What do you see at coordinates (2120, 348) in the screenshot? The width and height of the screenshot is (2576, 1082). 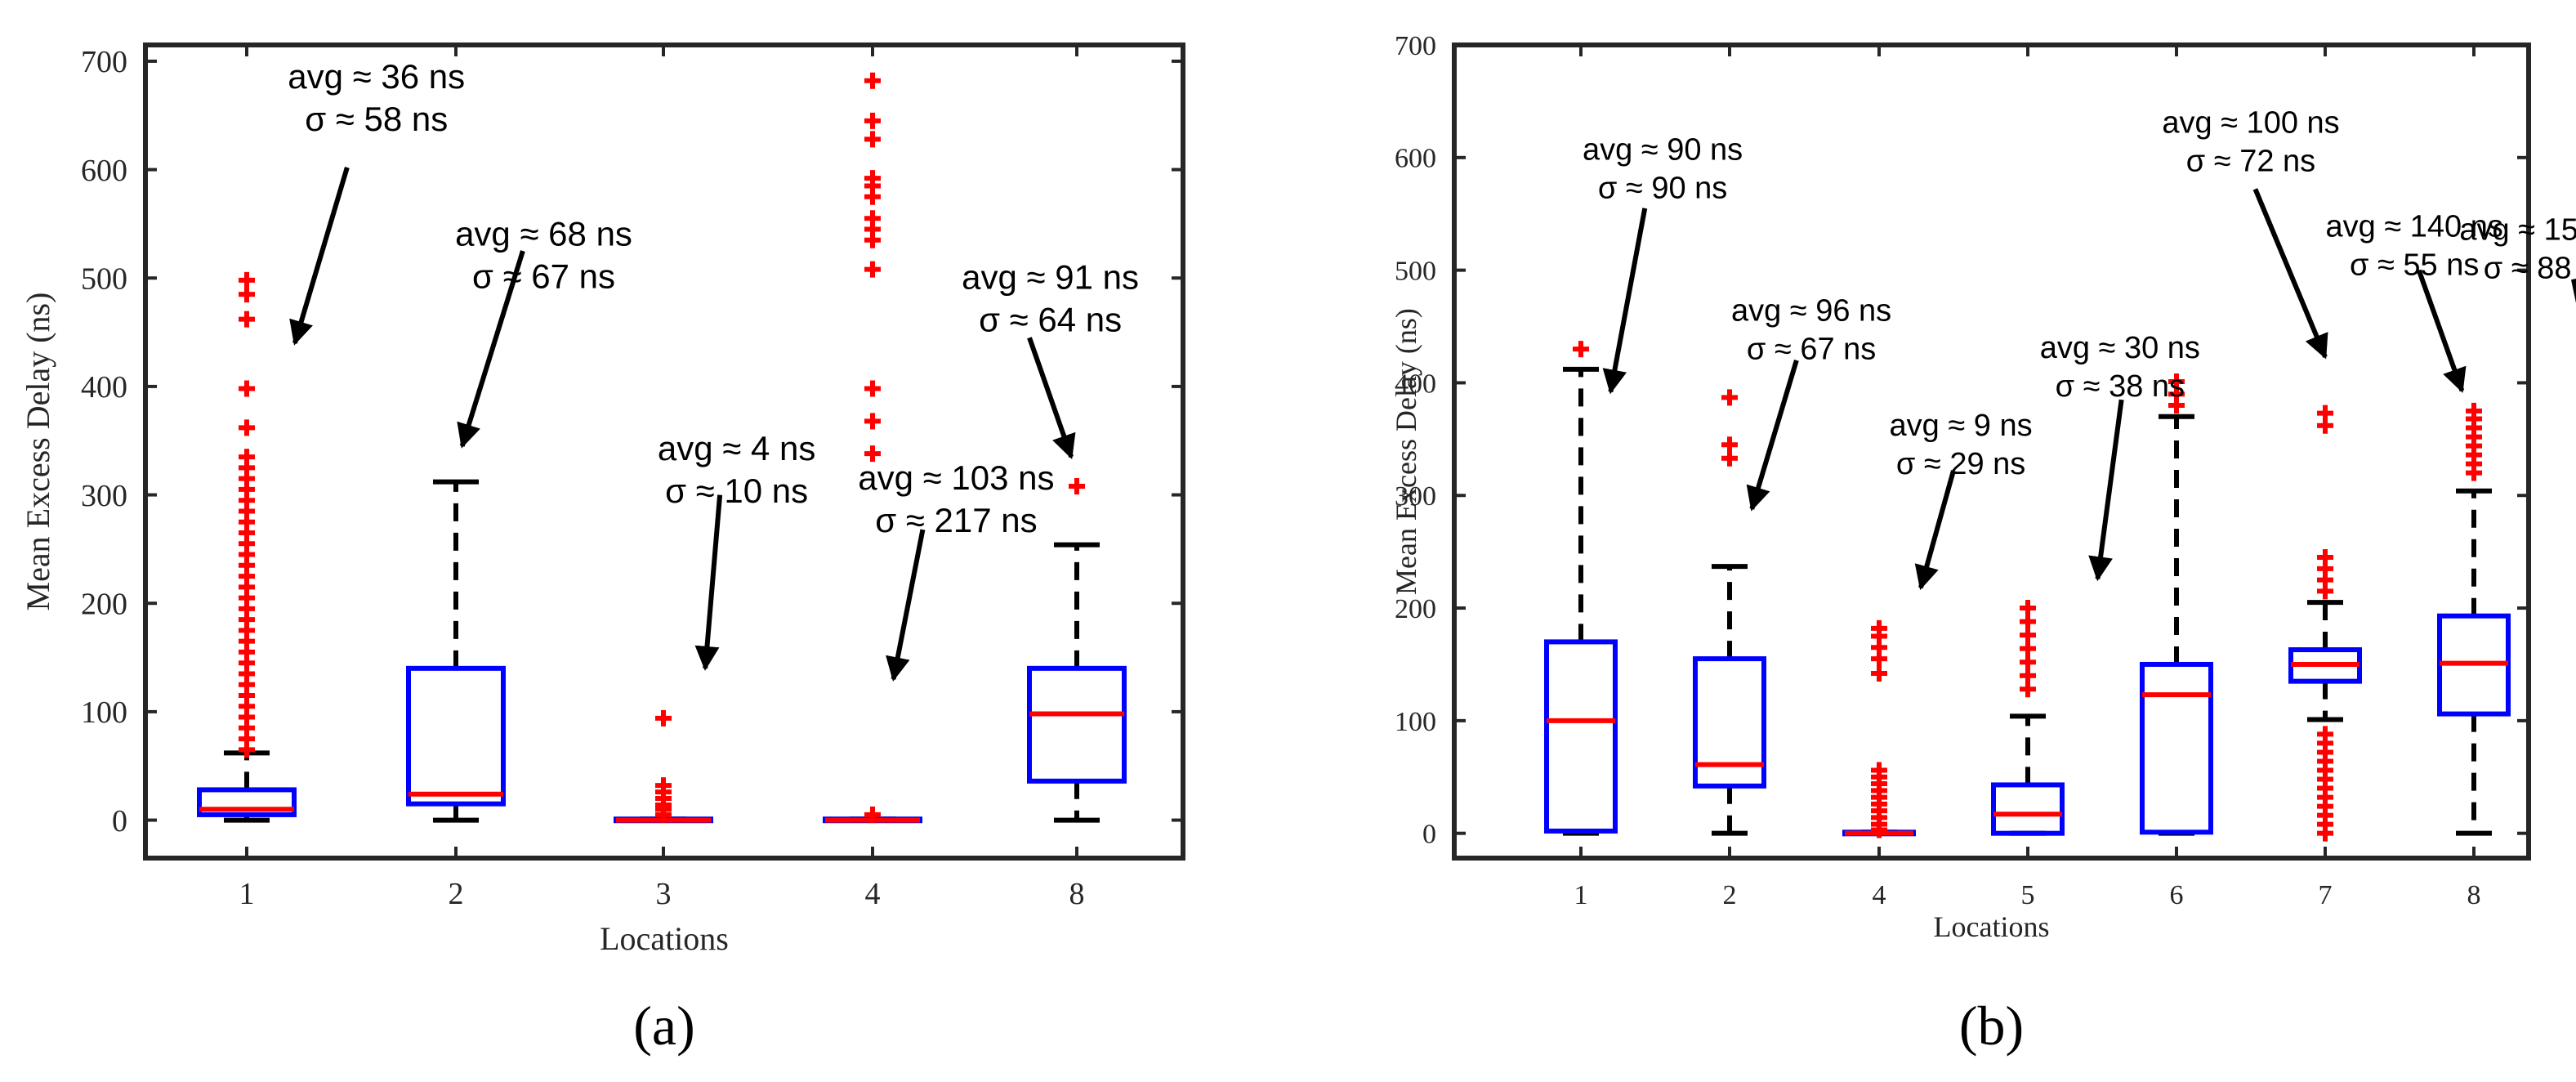 I see `annotation-avg: avg ≈ 30 ns` at bounding box center [2120, 348].